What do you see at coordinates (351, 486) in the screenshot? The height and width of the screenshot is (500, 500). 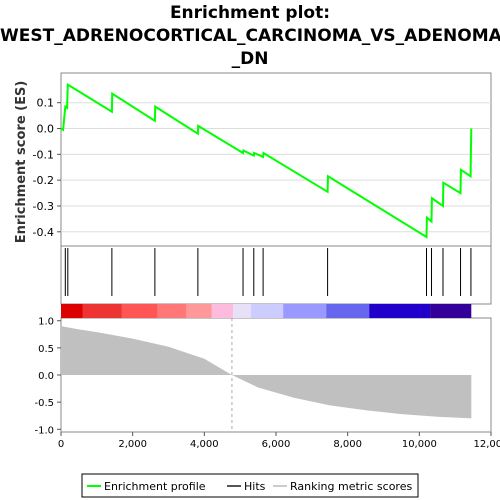 I see `legend-metric-label: Ranking metric scores` at bounding box center [351, 486].